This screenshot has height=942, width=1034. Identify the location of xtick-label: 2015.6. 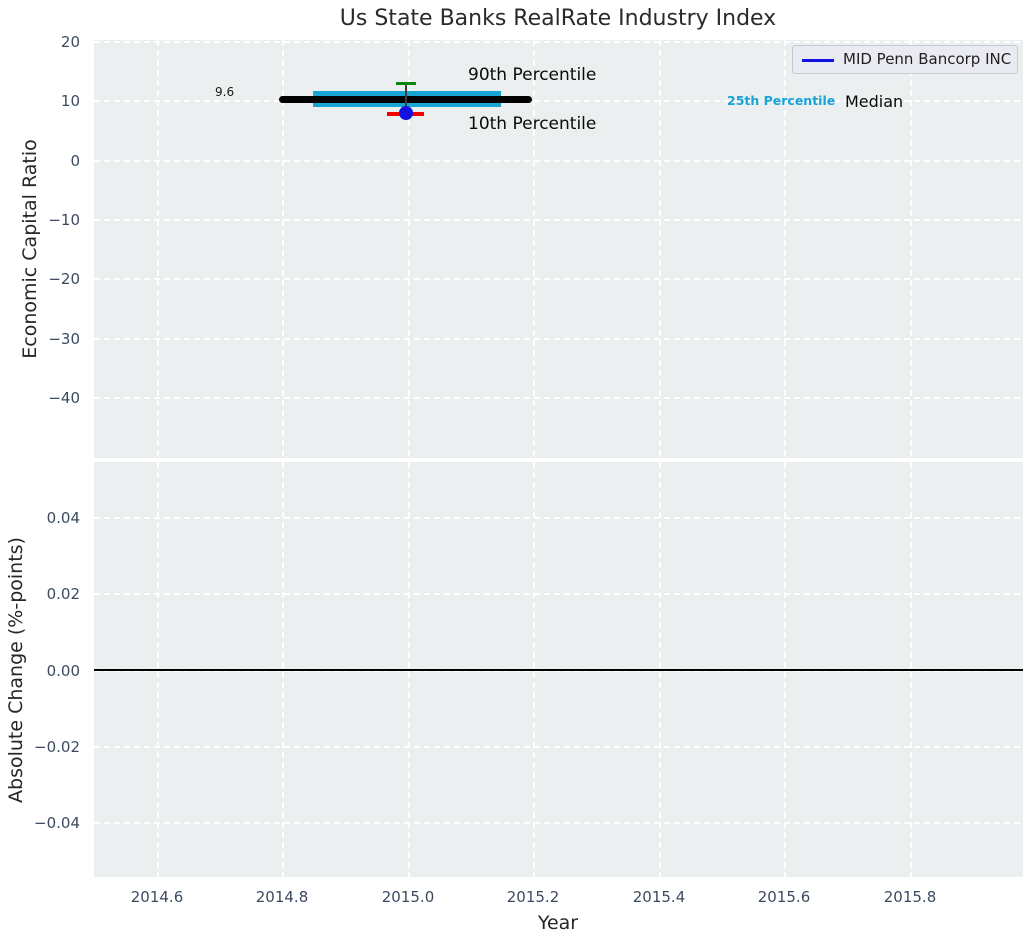
(784, 897).